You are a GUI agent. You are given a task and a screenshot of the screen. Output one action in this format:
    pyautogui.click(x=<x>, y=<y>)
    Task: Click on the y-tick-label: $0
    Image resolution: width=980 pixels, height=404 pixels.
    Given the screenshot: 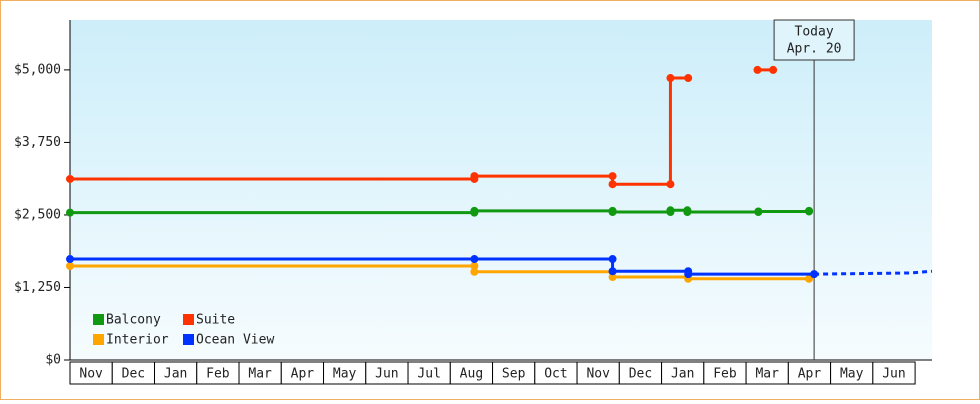 What is the action you would take?
    pyautogui.click(x=53, y=360)
    